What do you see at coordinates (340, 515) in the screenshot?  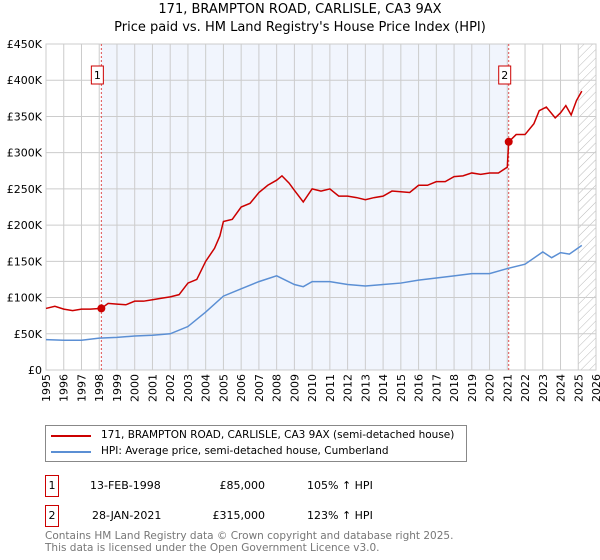 I see `sale-hpi: 123% ↑ HPI` at bounding box center [340, 515].